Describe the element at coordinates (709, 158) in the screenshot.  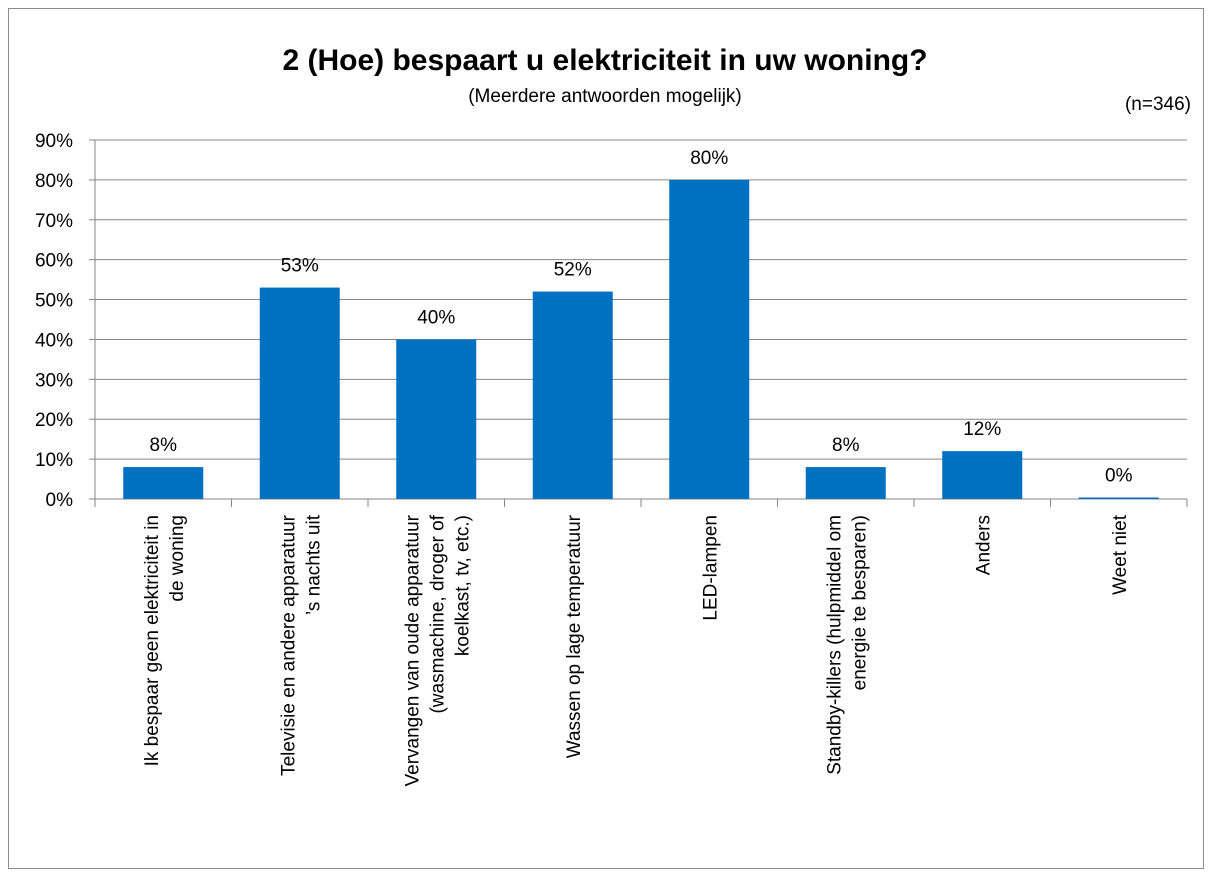
I see `data-label: 80%` at that location.